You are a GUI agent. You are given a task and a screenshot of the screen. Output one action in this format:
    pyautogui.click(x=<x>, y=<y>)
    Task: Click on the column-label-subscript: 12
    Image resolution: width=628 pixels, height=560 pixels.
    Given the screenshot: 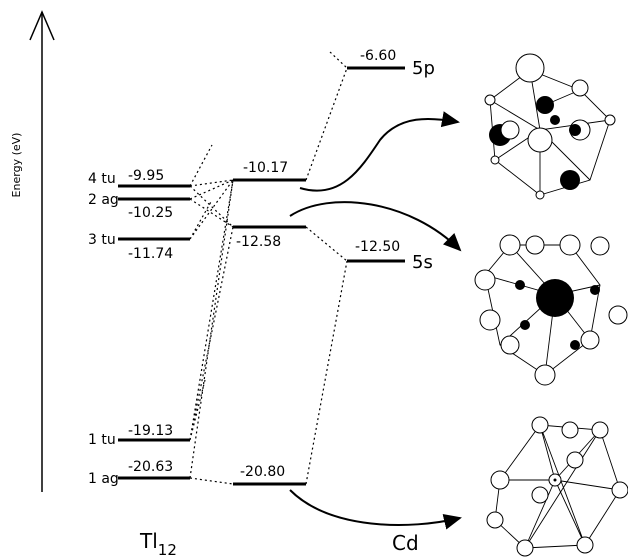 What is the action you would take?
    pyautogui.click(x=167, y=550)
    